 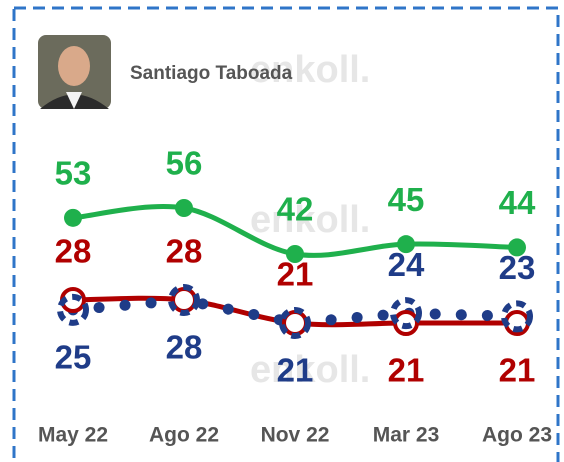 What do you see at coordinates (184, 163) in the screenshot?
I see `data-label: 56` at bounding box center [184, 163].